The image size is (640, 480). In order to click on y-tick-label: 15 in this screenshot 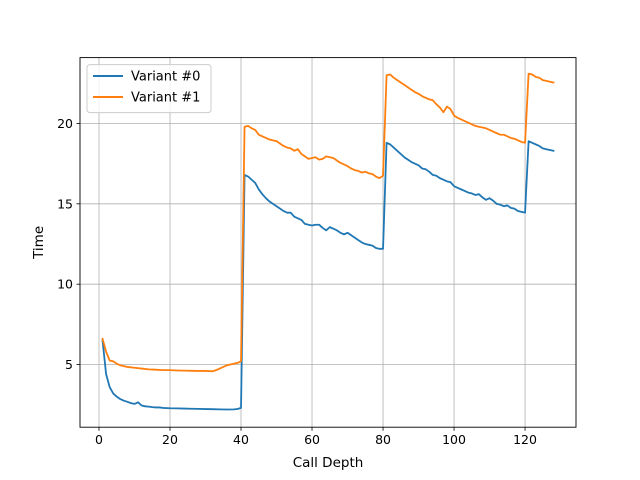, I will do `click(65, 203)`.